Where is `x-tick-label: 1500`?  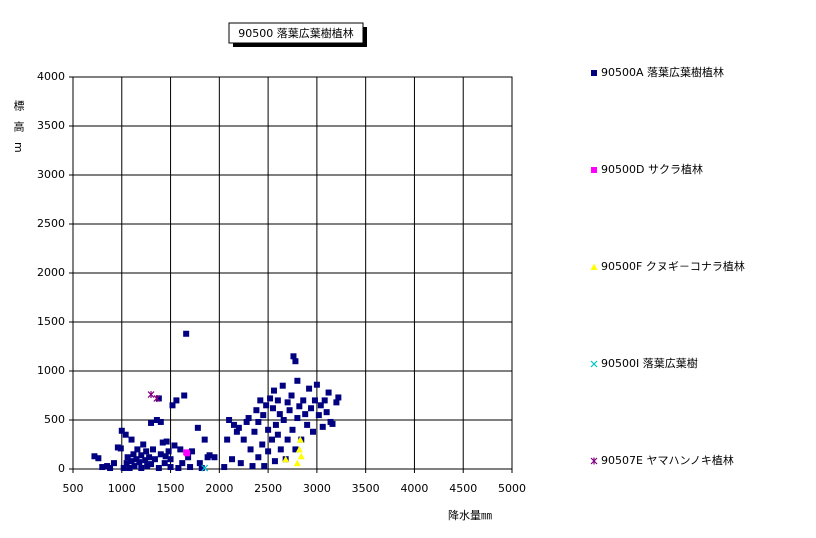 x-tick-label: 1500 is located at coordinates (171, 488).